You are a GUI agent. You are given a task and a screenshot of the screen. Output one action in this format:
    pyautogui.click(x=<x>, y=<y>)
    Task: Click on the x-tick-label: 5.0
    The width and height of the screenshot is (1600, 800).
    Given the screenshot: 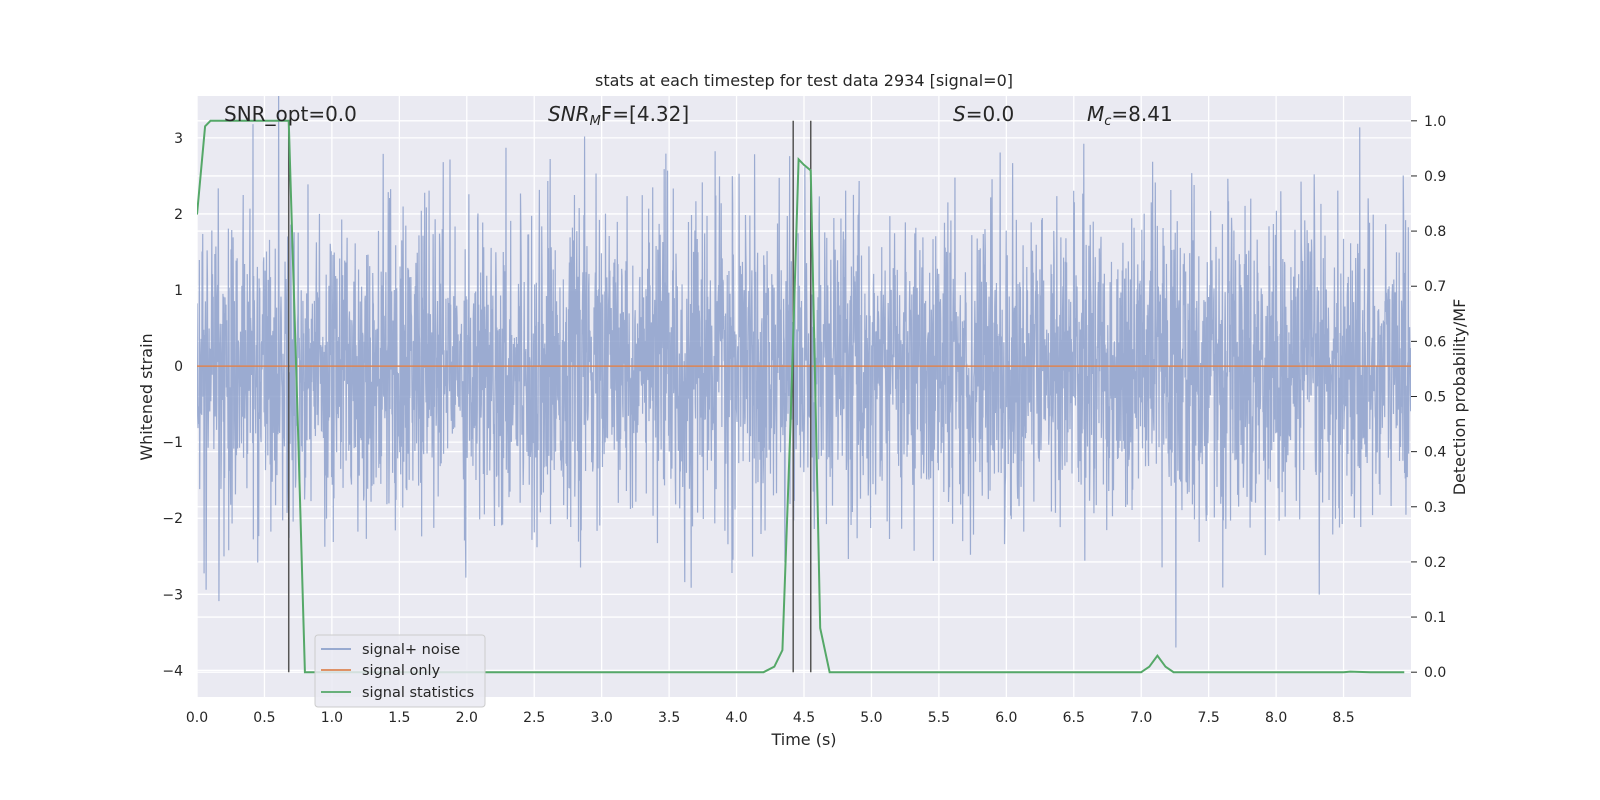 What is the action you would take?
    pyautogui.click(x=871, y=718)
    